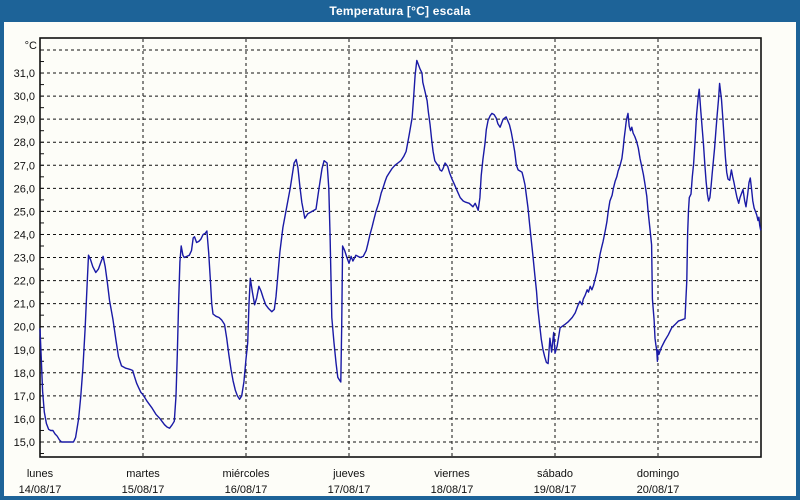 This screenshot has width=800, height=500. I want to click on svg-text: 24,0, so click(24, 235).